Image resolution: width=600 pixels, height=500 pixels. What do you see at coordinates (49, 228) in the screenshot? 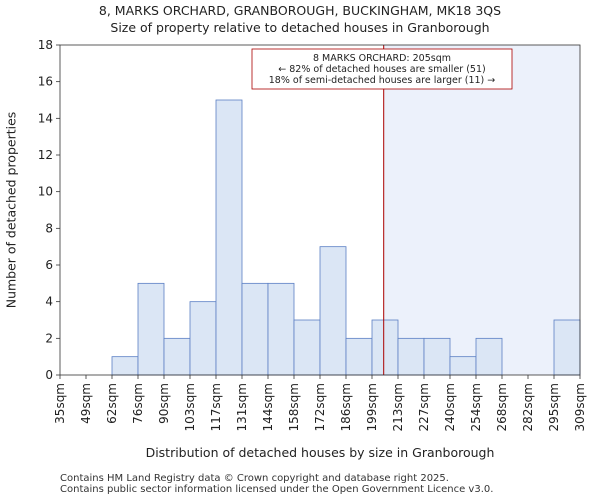
I see `y-tick-label: 8` at bounding box center [49, 228].